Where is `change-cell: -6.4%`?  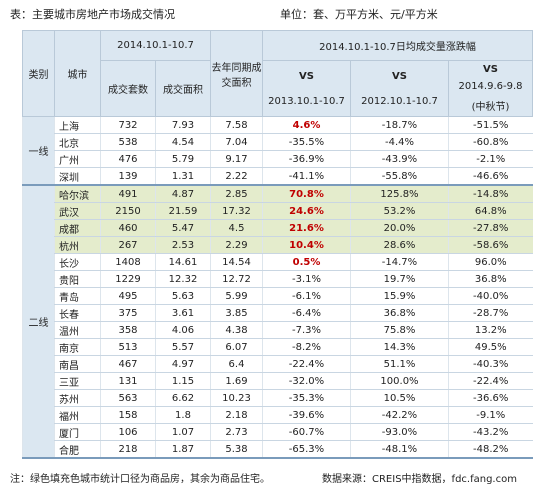
change-cell: -6.4% is located at coordinates (306, 313).